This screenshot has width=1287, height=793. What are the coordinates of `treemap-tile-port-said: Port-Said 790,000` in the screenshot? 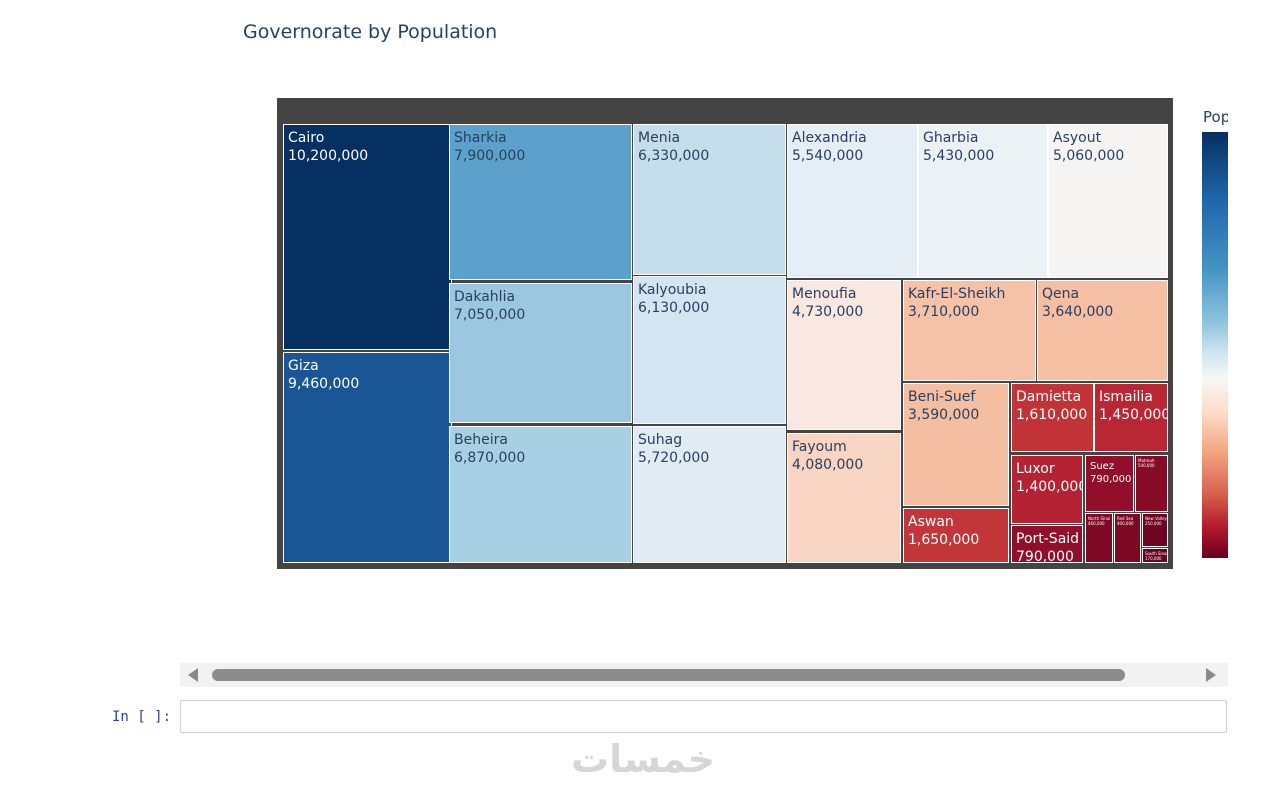 It's located at (1047, 544).